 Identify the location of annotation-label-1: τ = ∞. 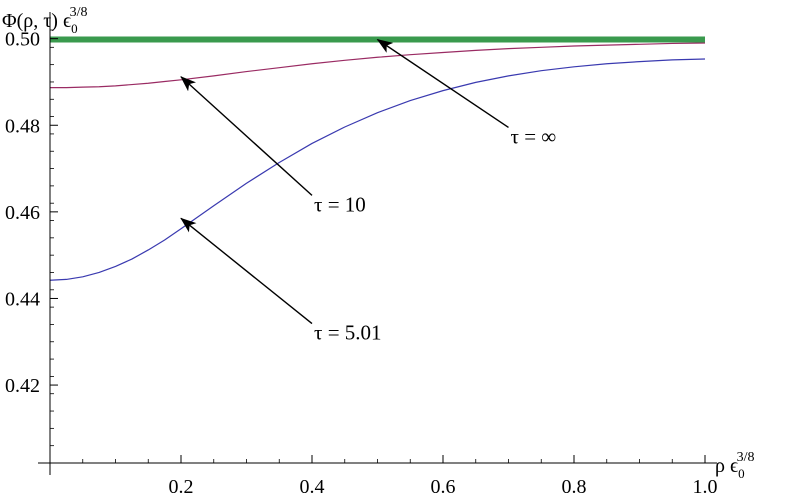
(534, 136).